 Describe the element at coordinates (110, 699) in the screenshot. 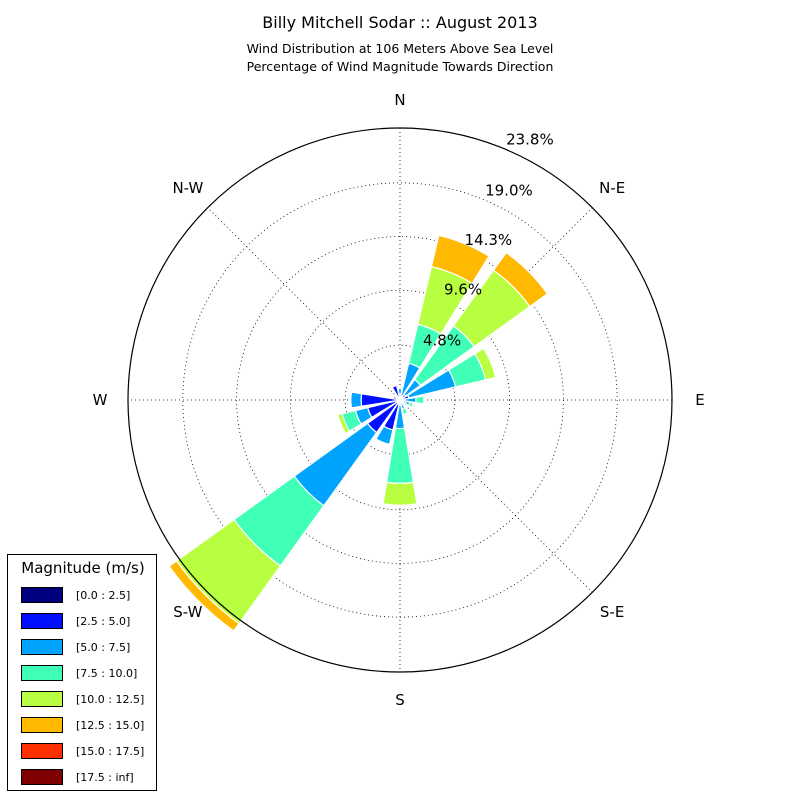

I see `legend-label: [10.0 : 12.5]` at that location.